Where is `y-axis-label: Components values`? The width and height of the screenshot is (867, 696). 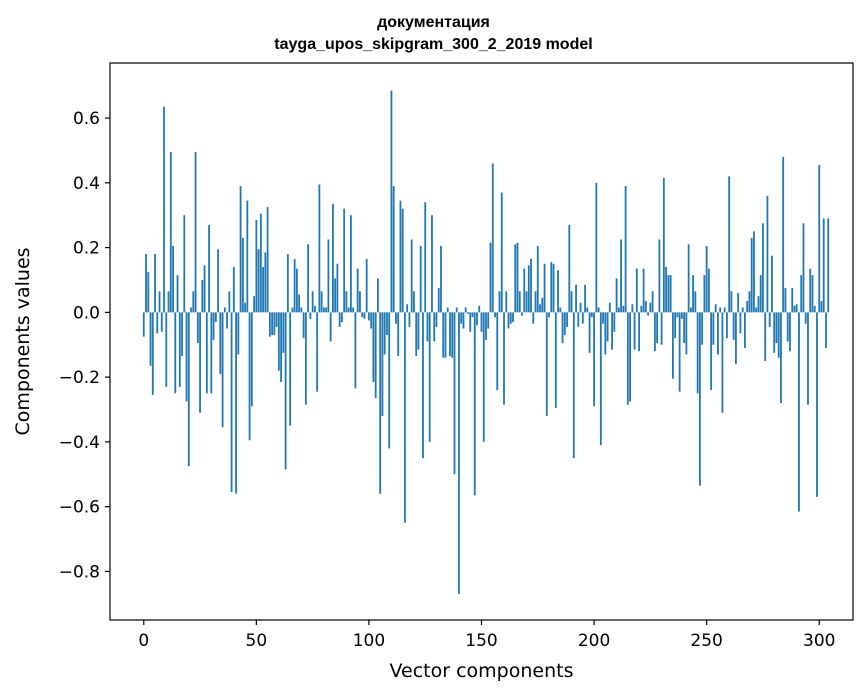
y-axis-label: Components values is located at coordinates (23, 341).